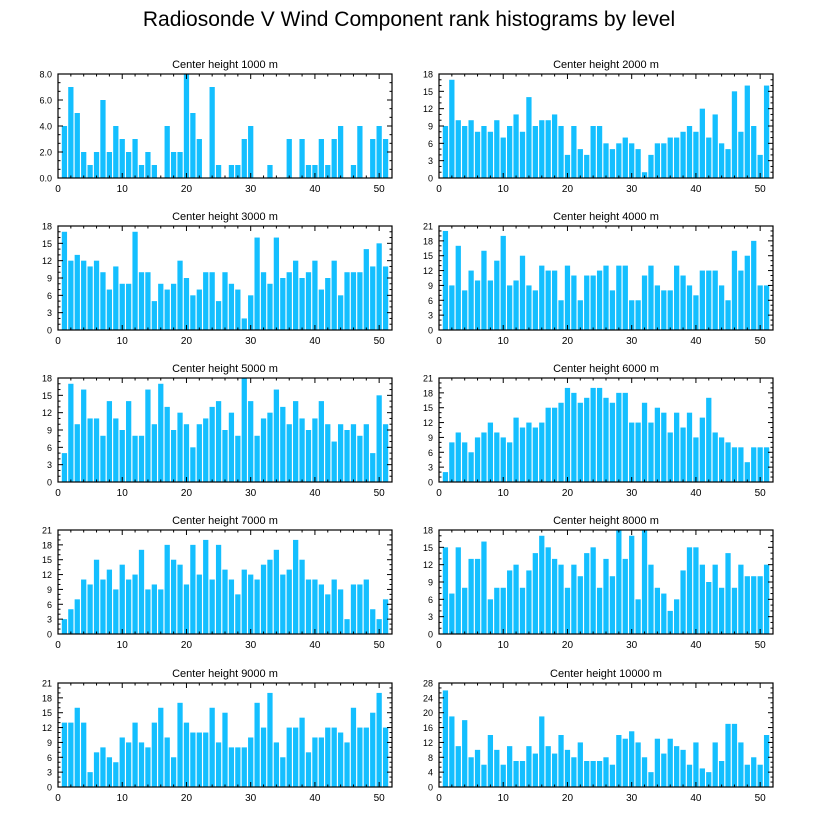  Describe the element at coordinates (428, 548) in the screenshot. I see `y-tick-label: 15` at that location.